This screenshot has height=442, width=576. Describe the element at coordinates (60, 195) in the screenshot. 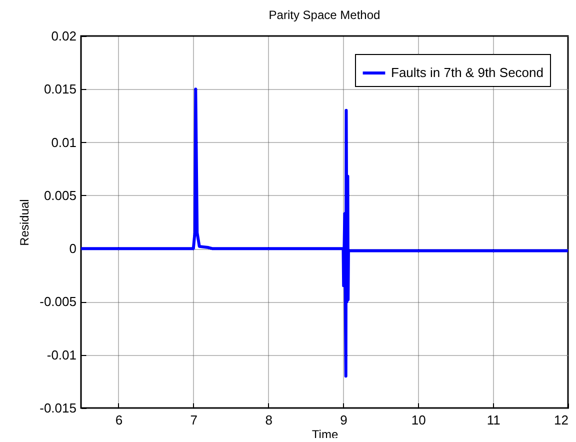

I see `y-tick-label: 0.005` at that location.